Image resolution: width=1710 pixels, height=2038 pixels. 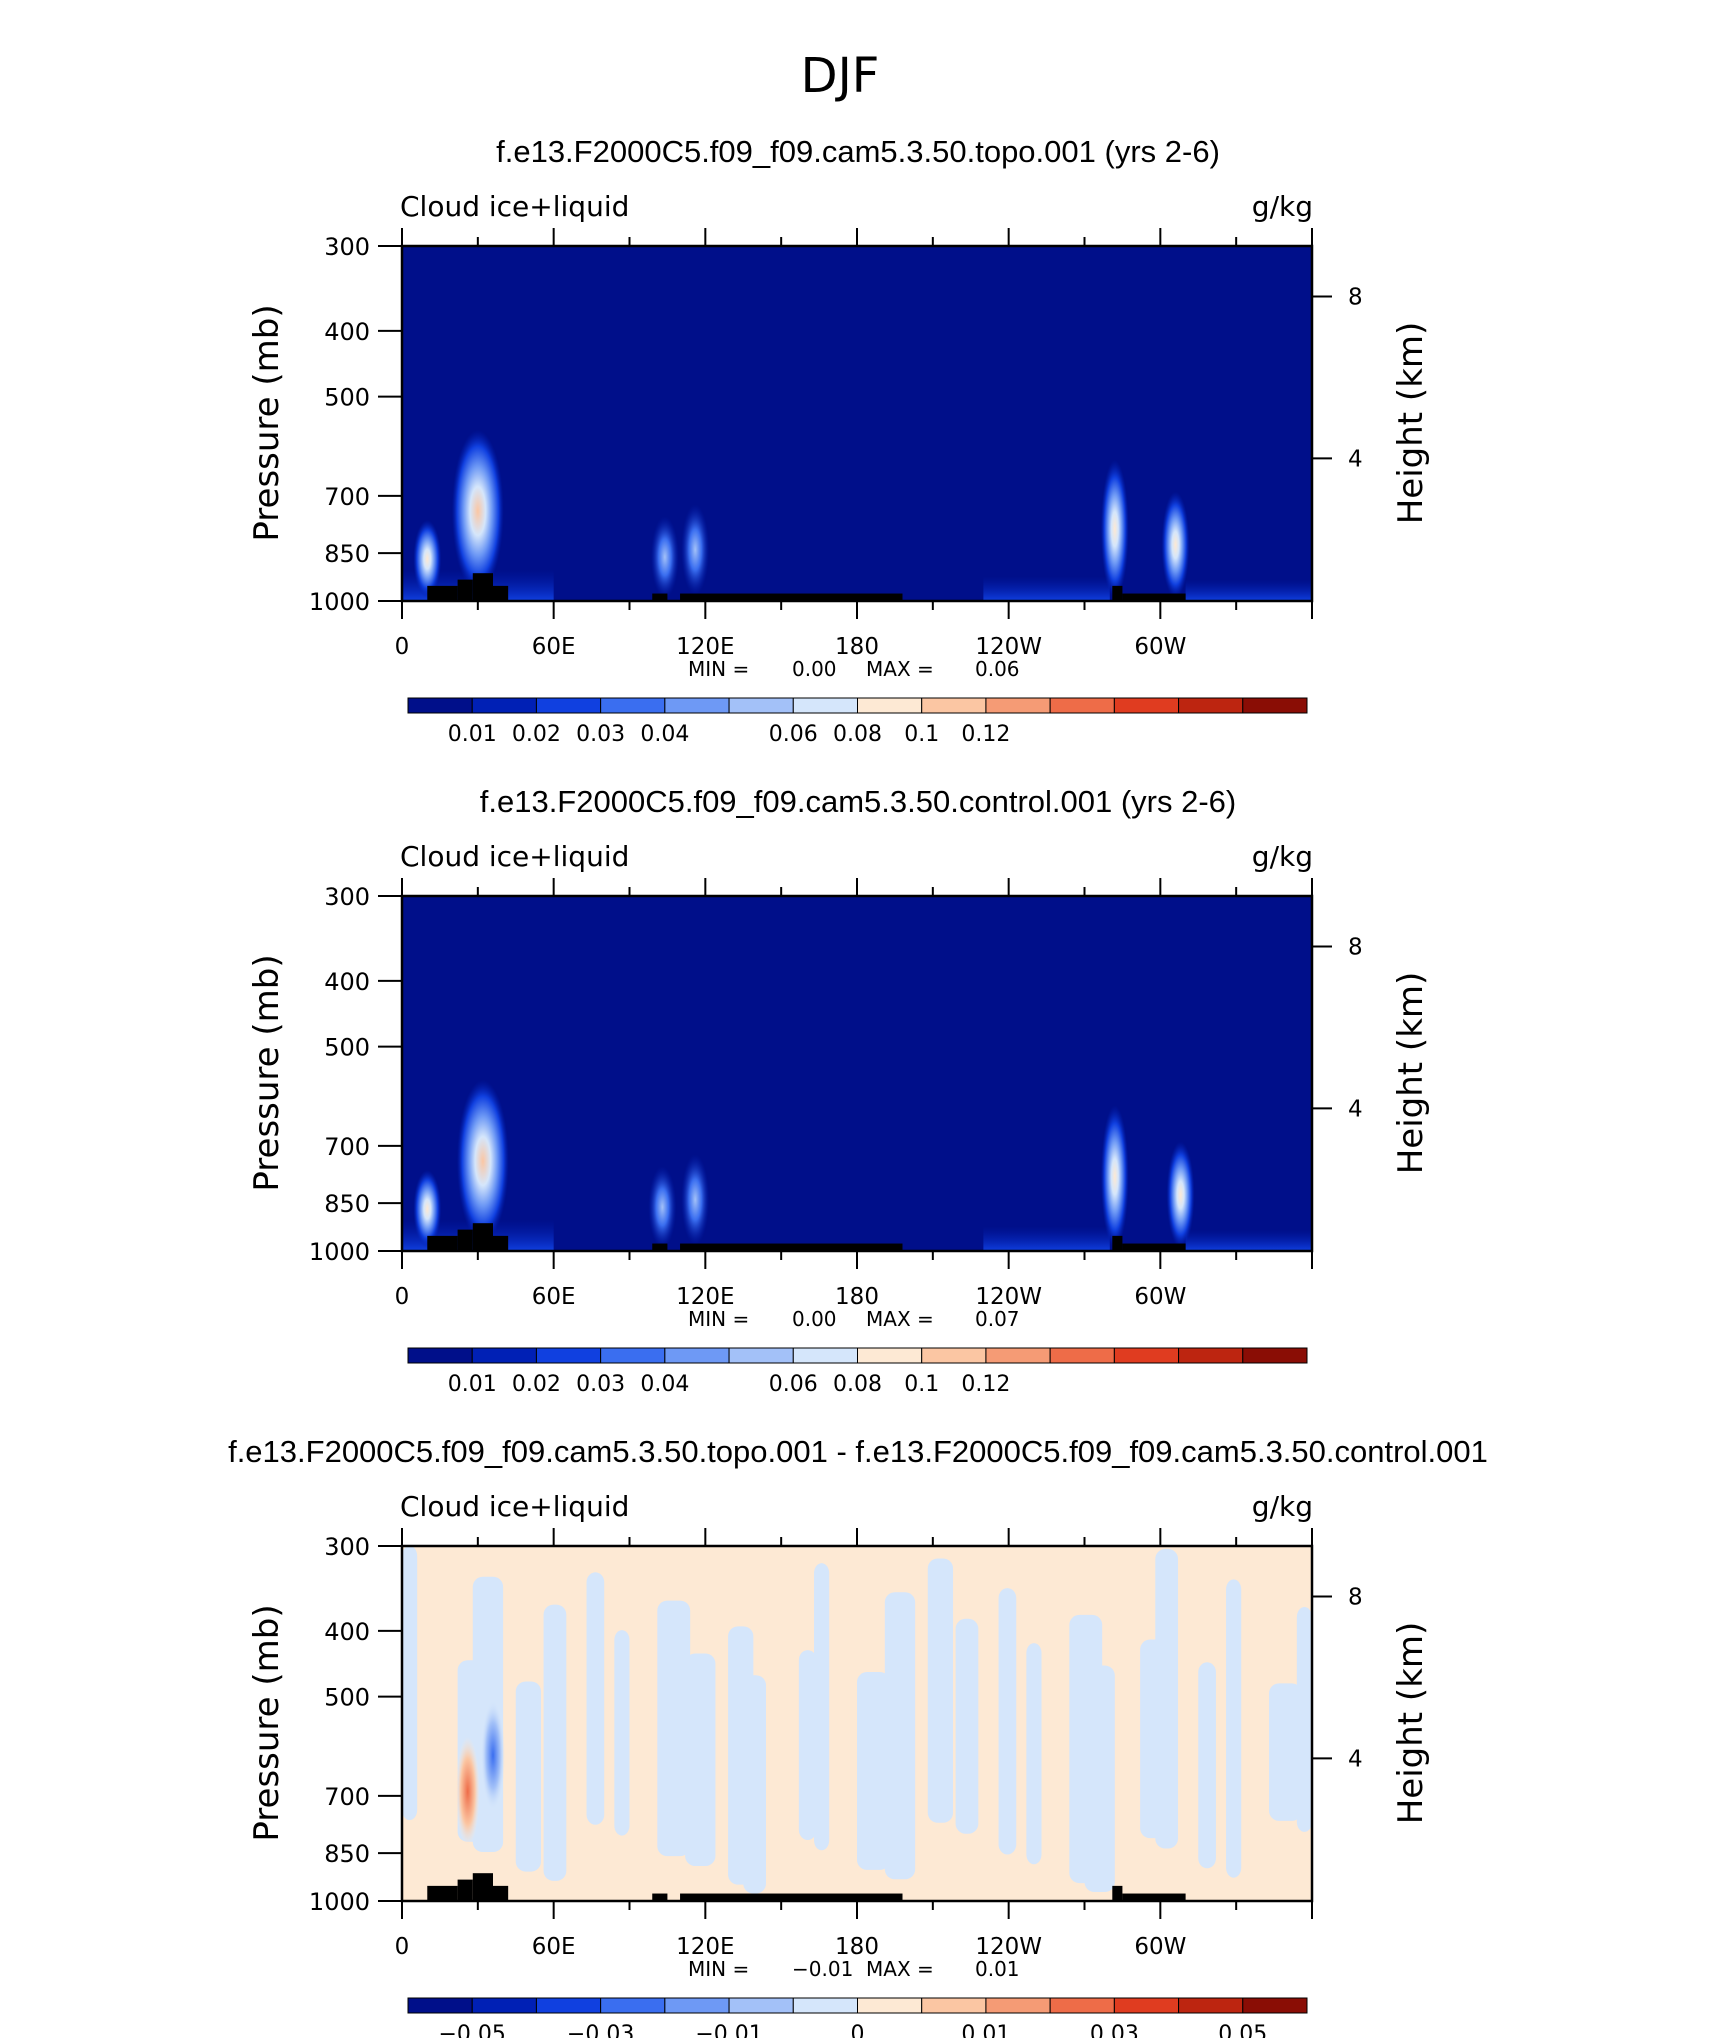 What do you see at coordinates (1160, 647) in the screenshot?
I see `x-tick-label: 60W` at bounding box center [1160, 647].